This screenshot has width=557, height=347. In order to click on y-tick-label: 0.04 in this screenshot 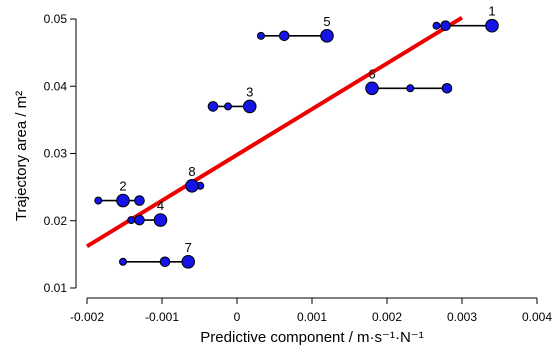, I will do `click(56, 86)`.